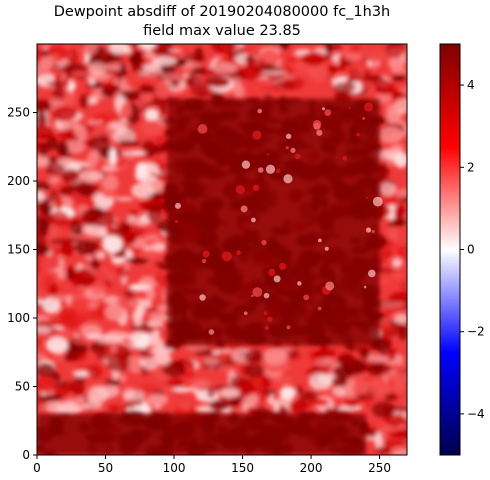 This screenshot has width=490, height=480. What do you see at coordinates (476, 414) in the screenshot?
I see `colorbar-tick-label: −4` at bounding box center [476, 414].